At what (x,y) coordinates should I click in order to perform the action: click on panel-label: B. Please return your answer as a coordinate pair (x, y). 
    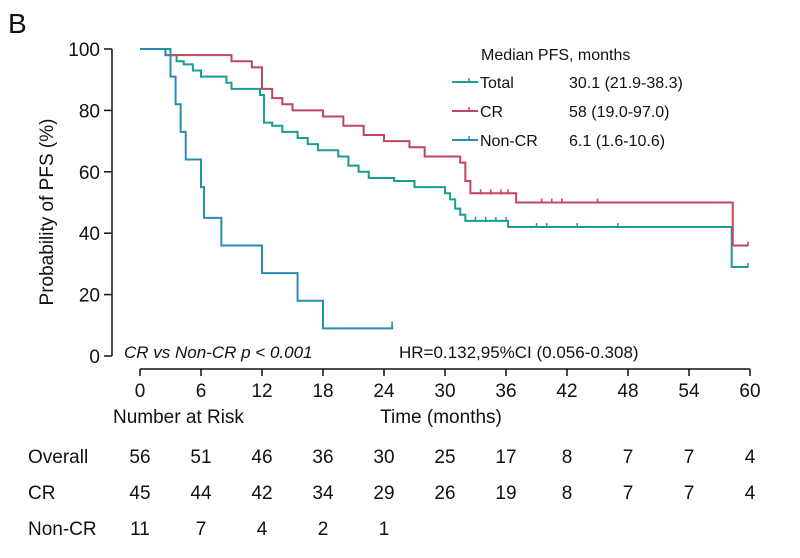
    Looking at the image, I should click on (17, 23).